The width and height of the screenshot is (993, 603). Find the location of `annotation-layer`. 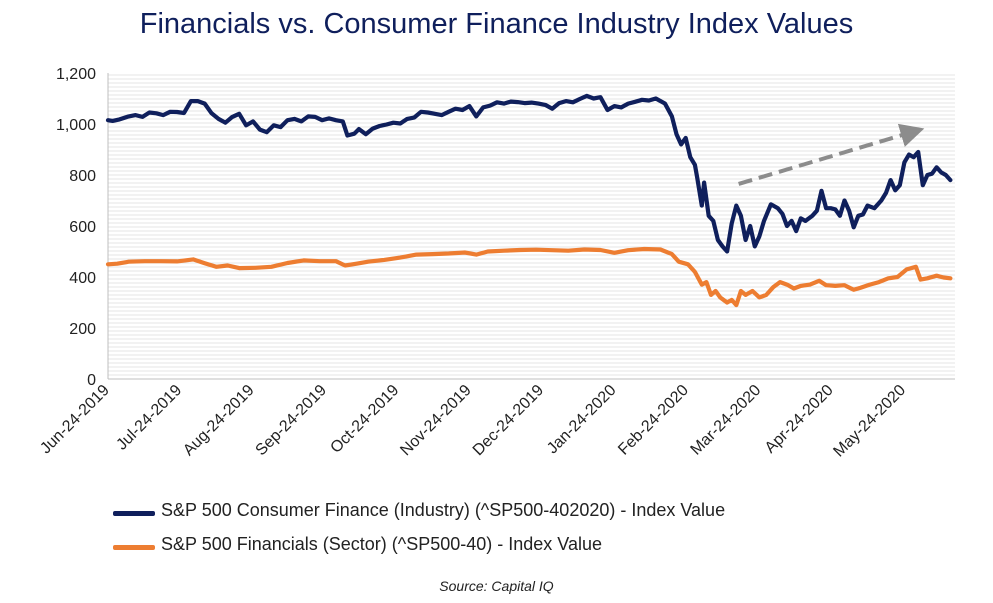

annotation-layer is located at coordinates (831, 154).